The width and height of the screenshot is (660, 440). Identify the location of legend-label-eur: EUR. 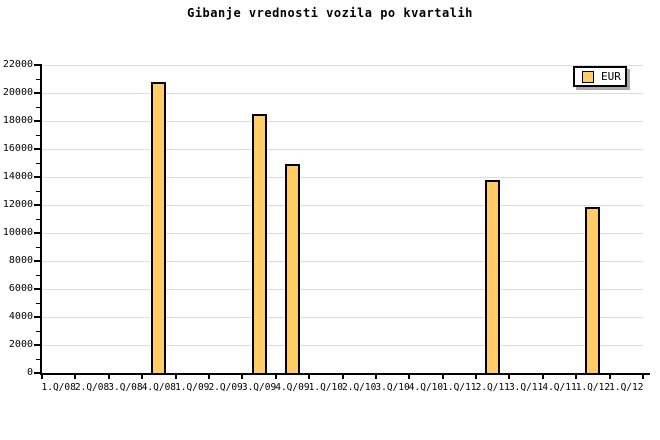
(611, 76).